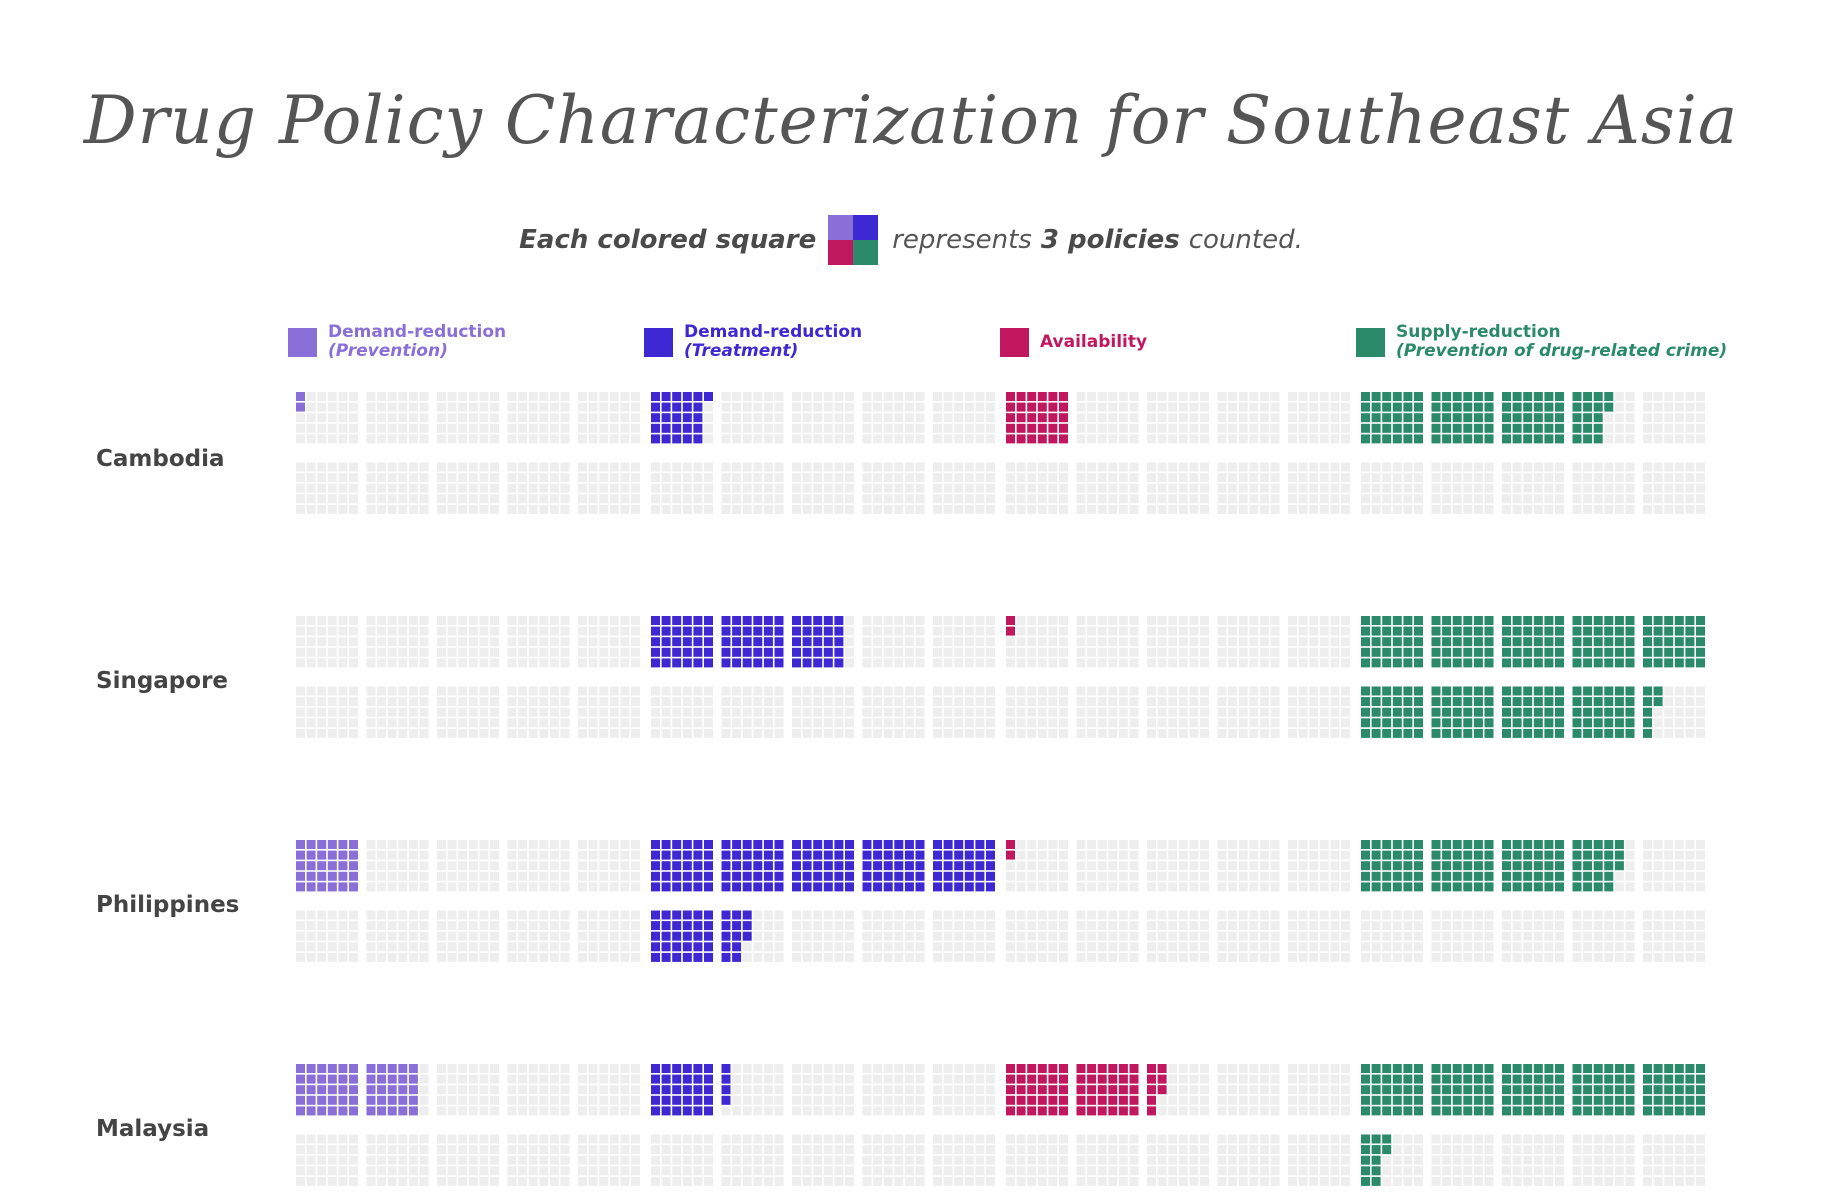 The image size is (1822, 1200). What do you see at coordinates (655, 620) in the screenshot?
I see `waffle-square-singapore-treatment` at bounding box center [655, 620].